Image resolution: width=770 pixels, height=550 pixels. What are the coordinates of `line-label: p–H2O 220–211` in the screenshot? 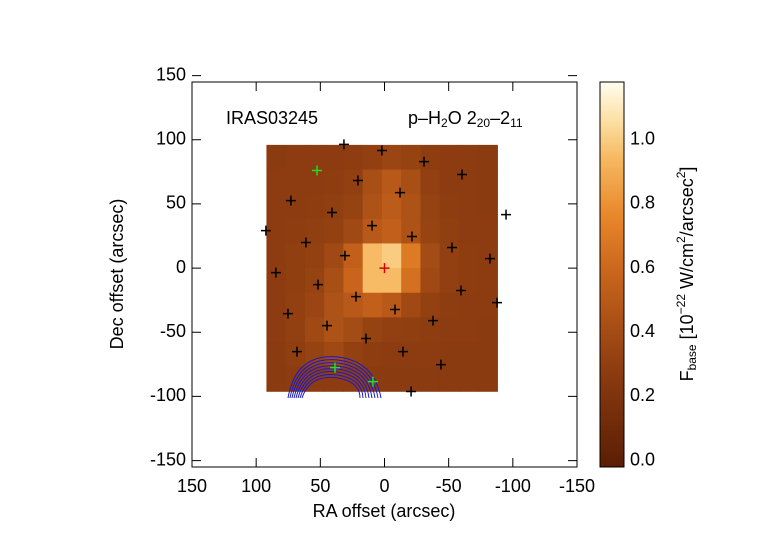 It's located at (465, 119).